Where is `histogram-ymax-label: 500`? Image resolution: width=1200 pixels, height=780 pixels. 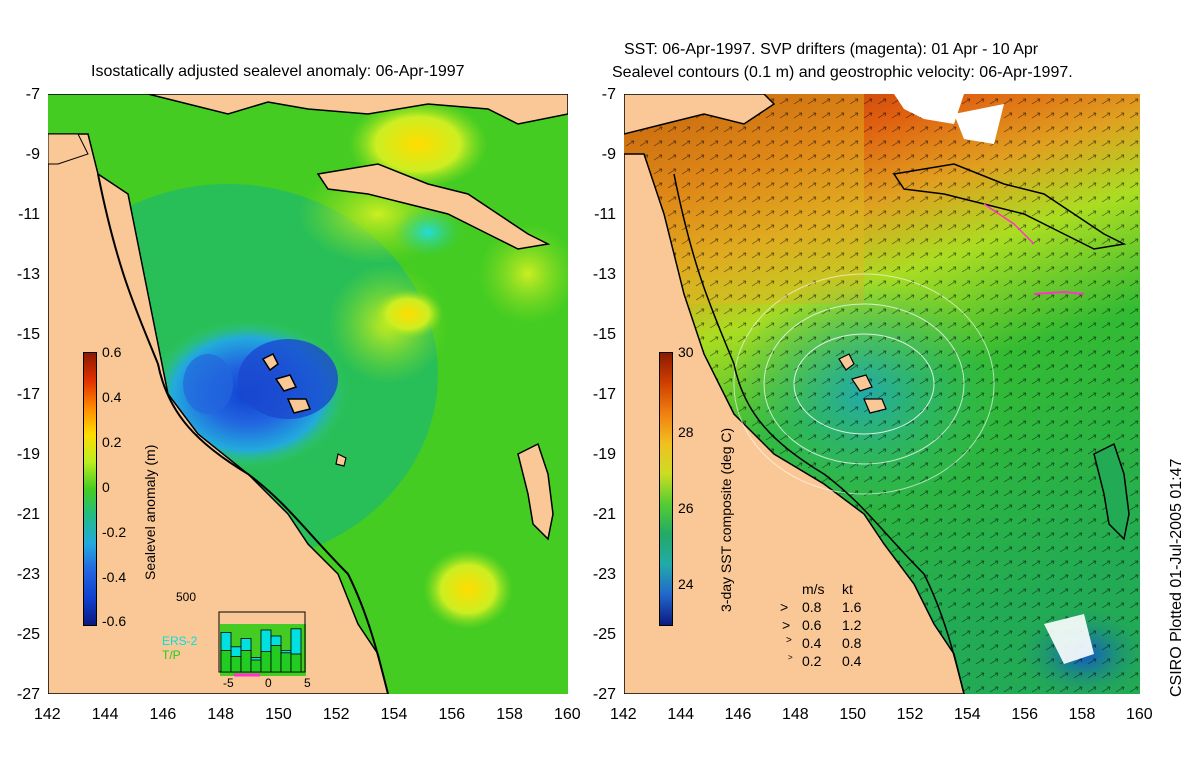 histogram-ymax-label: 500 is located at coordinates (186, 597).